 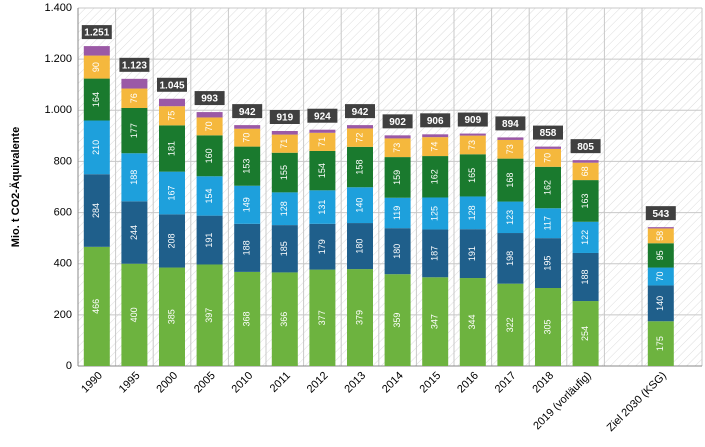 What do you see at coordinates (284, 118) in the screenshot?
I see `total-label: 919` at bounding box center [284, 118].